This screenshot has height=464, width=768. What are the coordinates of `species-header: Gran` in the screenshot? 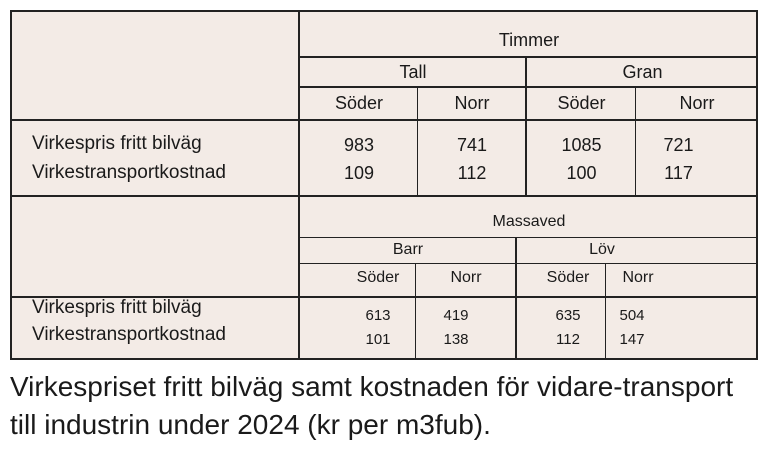 It's located at (642, 72).